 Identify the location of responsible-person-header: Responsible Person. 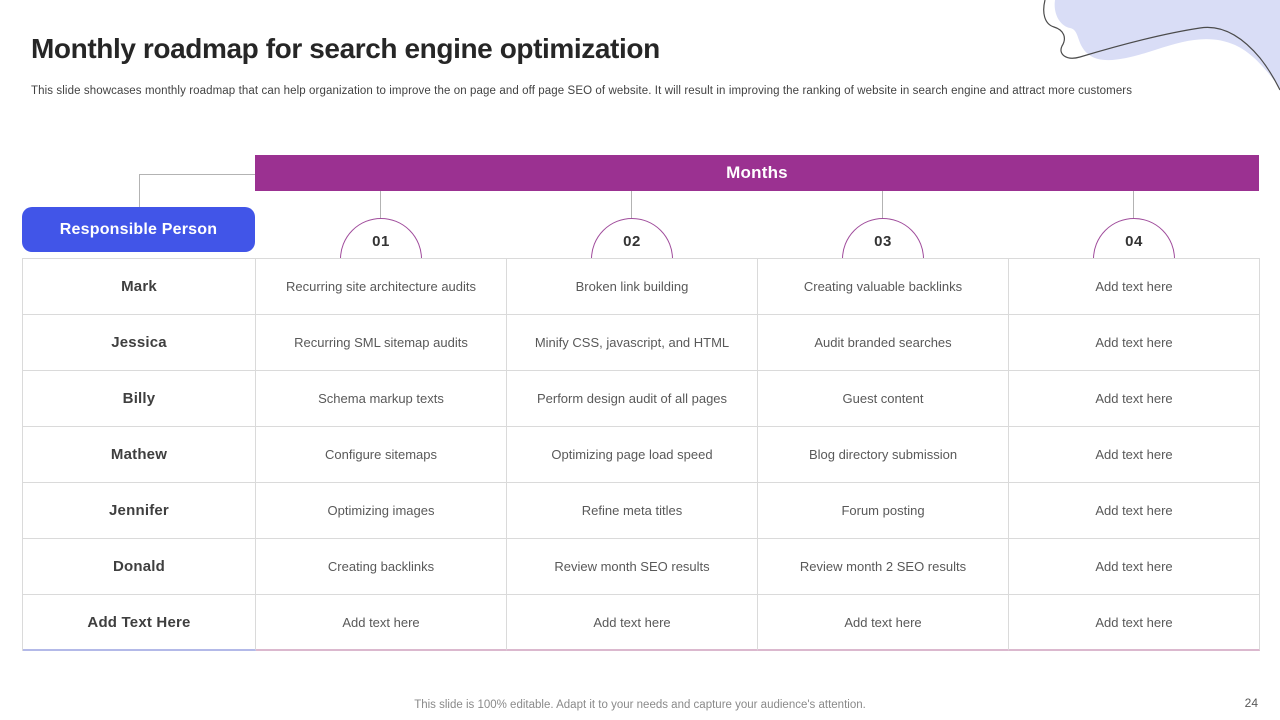
(138, 229).